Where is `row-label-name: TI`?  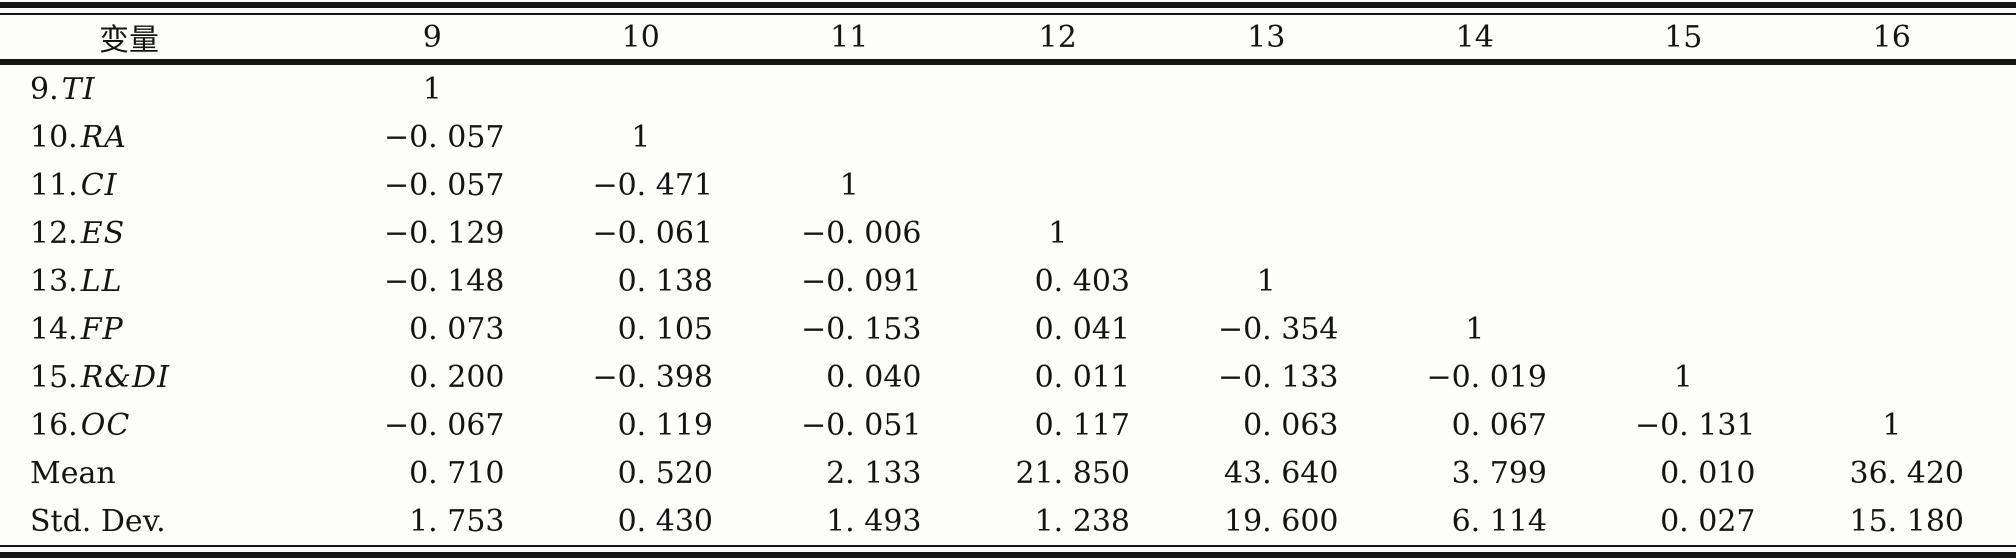
row-label-name: TI is located at coordinates (78, 89).